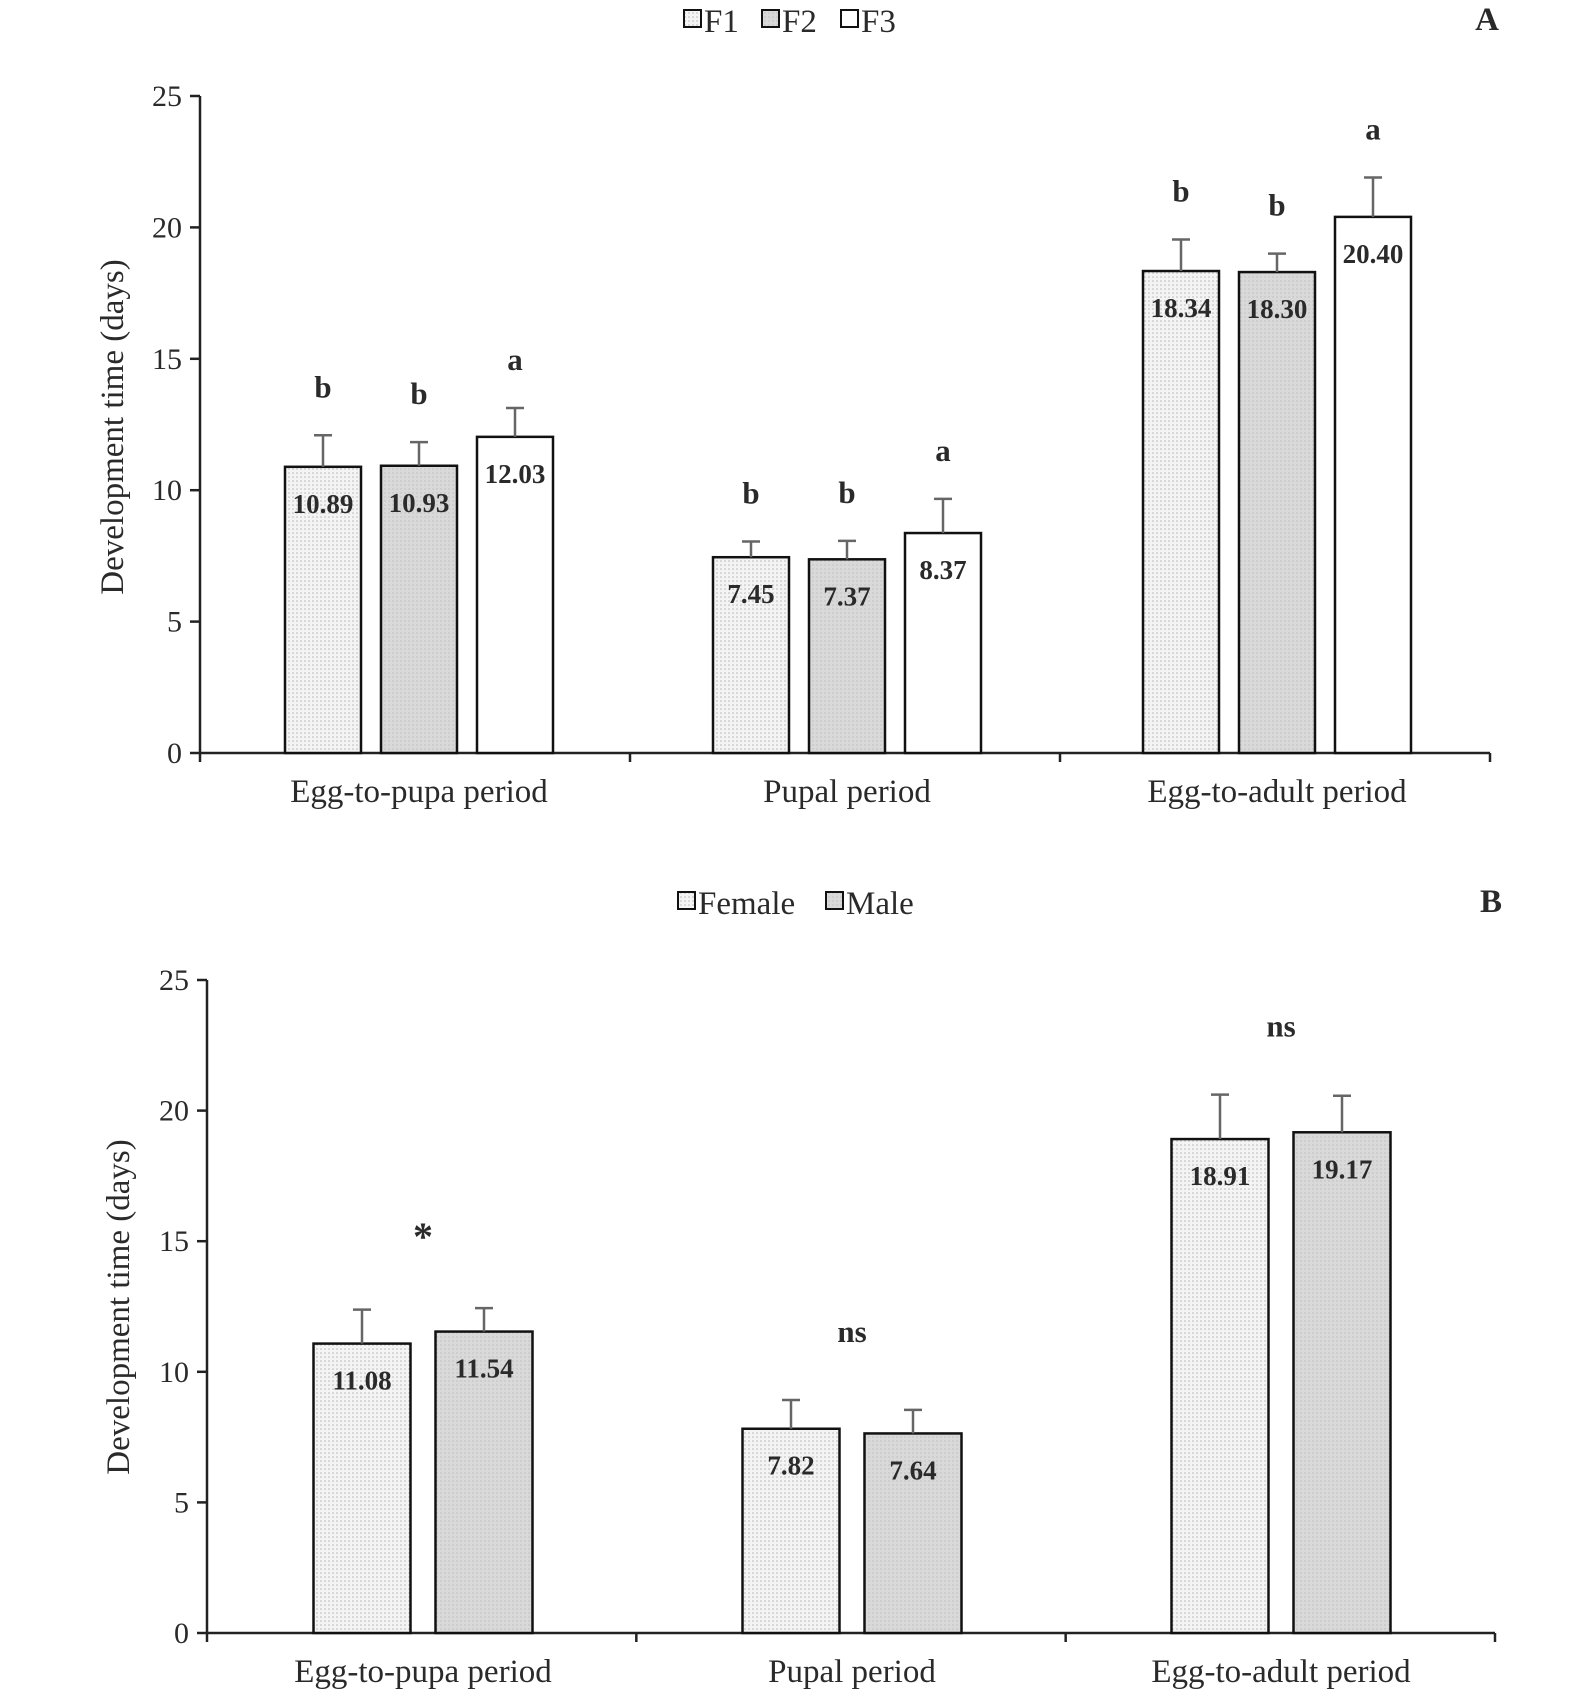 The width and height of the screenshot is (1593, 1698). What do you see at coordinates (751, 655) in the screenshot?
I see `bar-f1-pupal-period` at bounding box center [751, 655].